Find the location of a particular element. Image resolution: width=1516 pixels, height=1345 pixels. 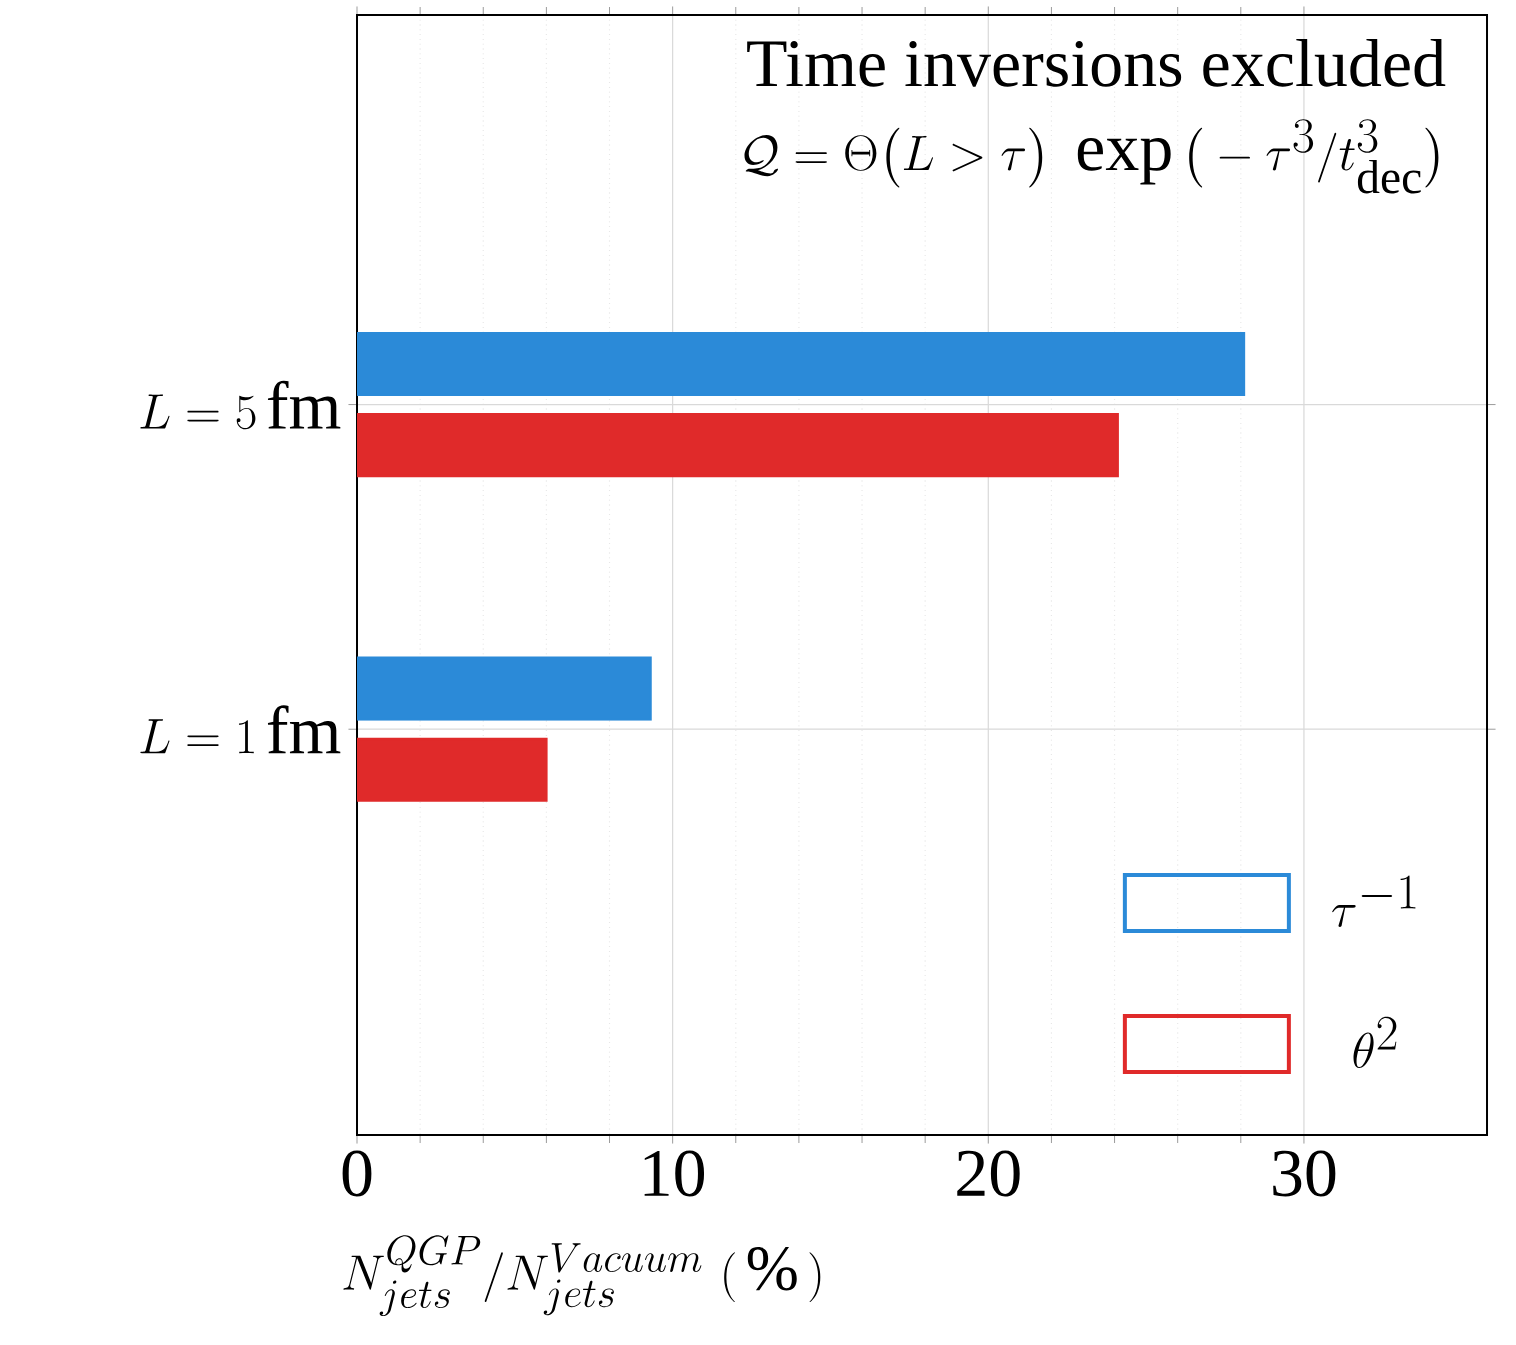

y-tick-label: $L = 1\,\mathrm{fm}$ is located at coordinates (240, 729).